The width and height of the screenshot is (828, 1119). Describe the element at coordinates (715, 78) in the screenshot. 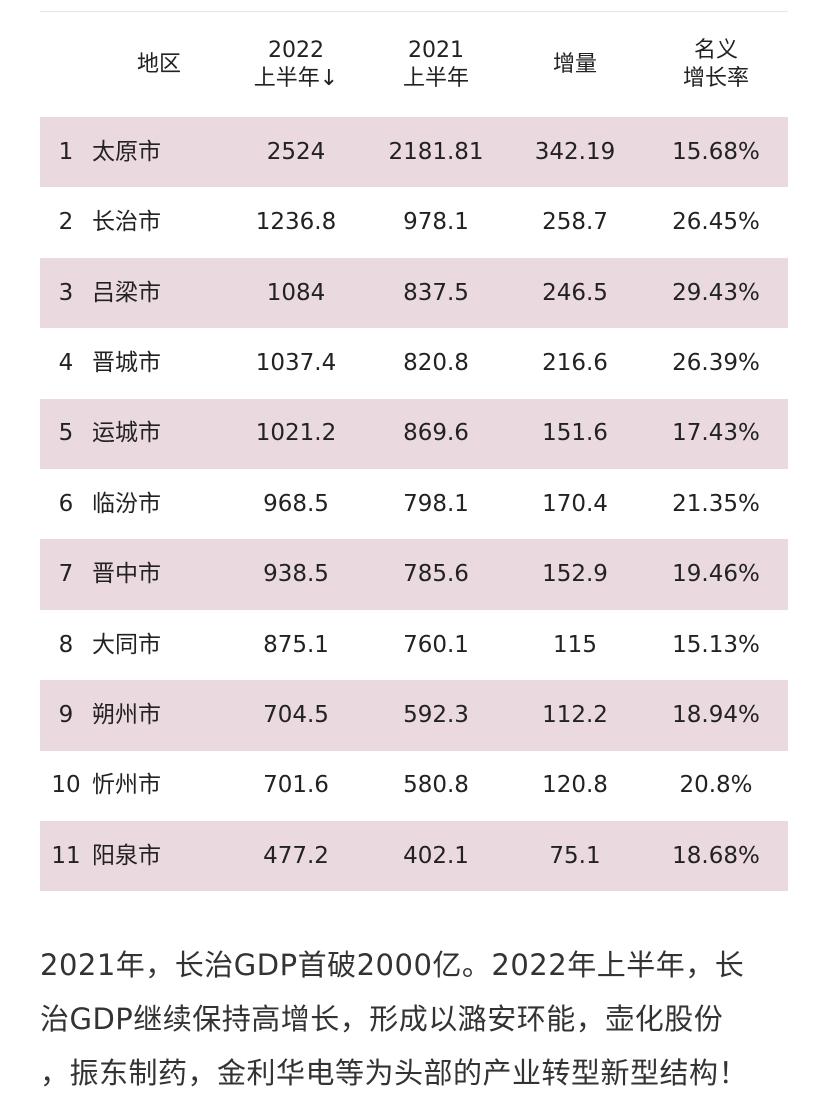

I see `header-rate-line2: 增长率` at that location.